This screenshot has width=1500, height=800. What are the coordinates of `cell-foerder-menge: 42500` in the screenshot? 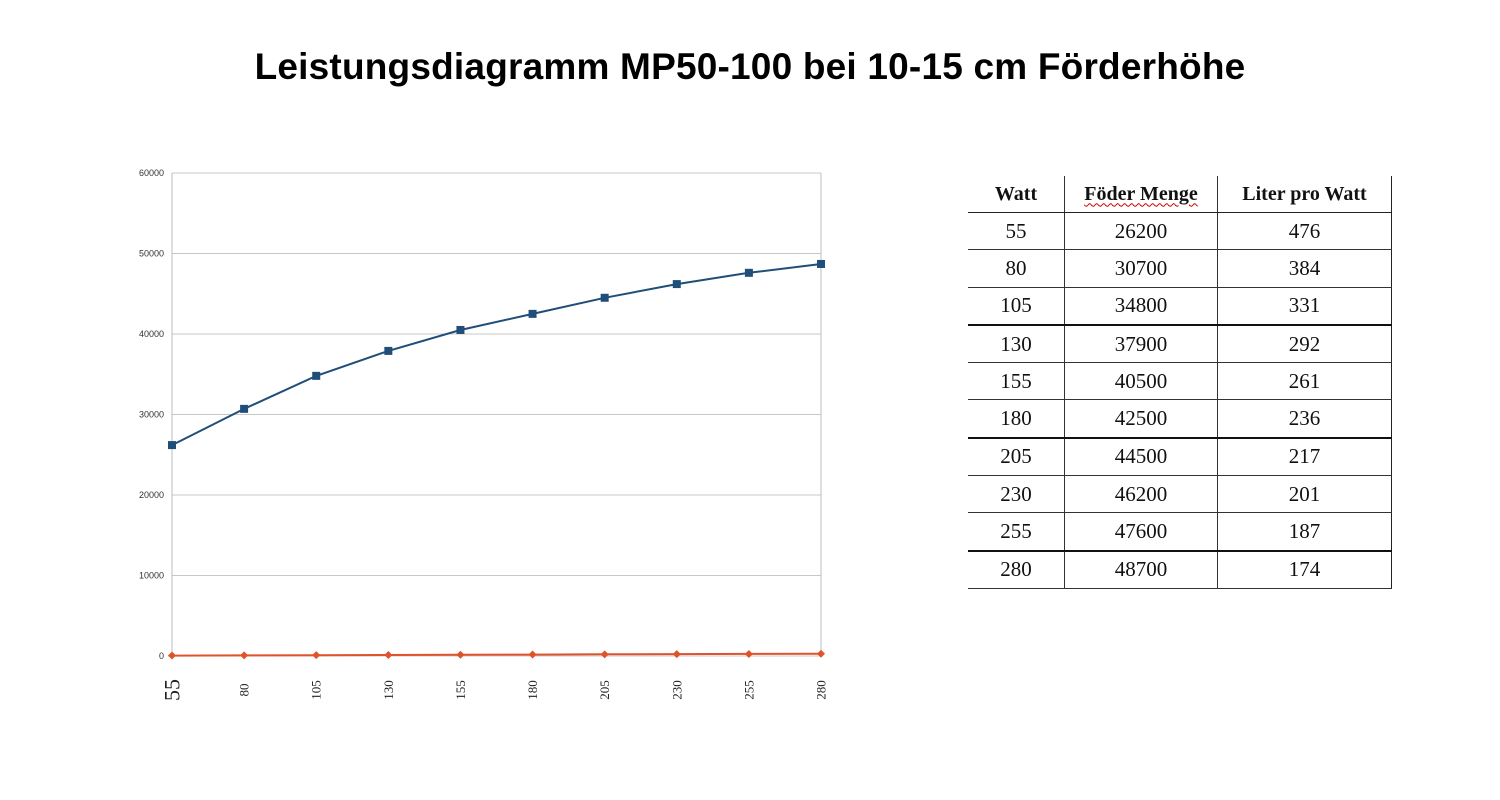 It's located at (1141, 419).